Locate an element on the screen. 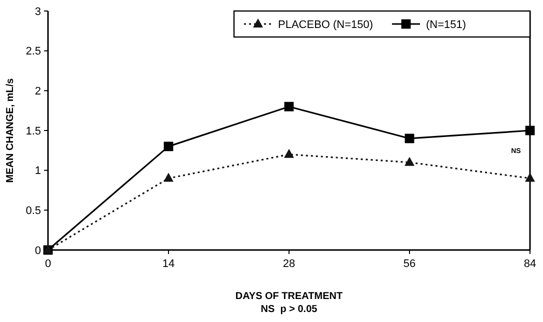 This screenshot has width=543, height=322. y-tick-label: 2.5 is located at coordinates (33, 52).